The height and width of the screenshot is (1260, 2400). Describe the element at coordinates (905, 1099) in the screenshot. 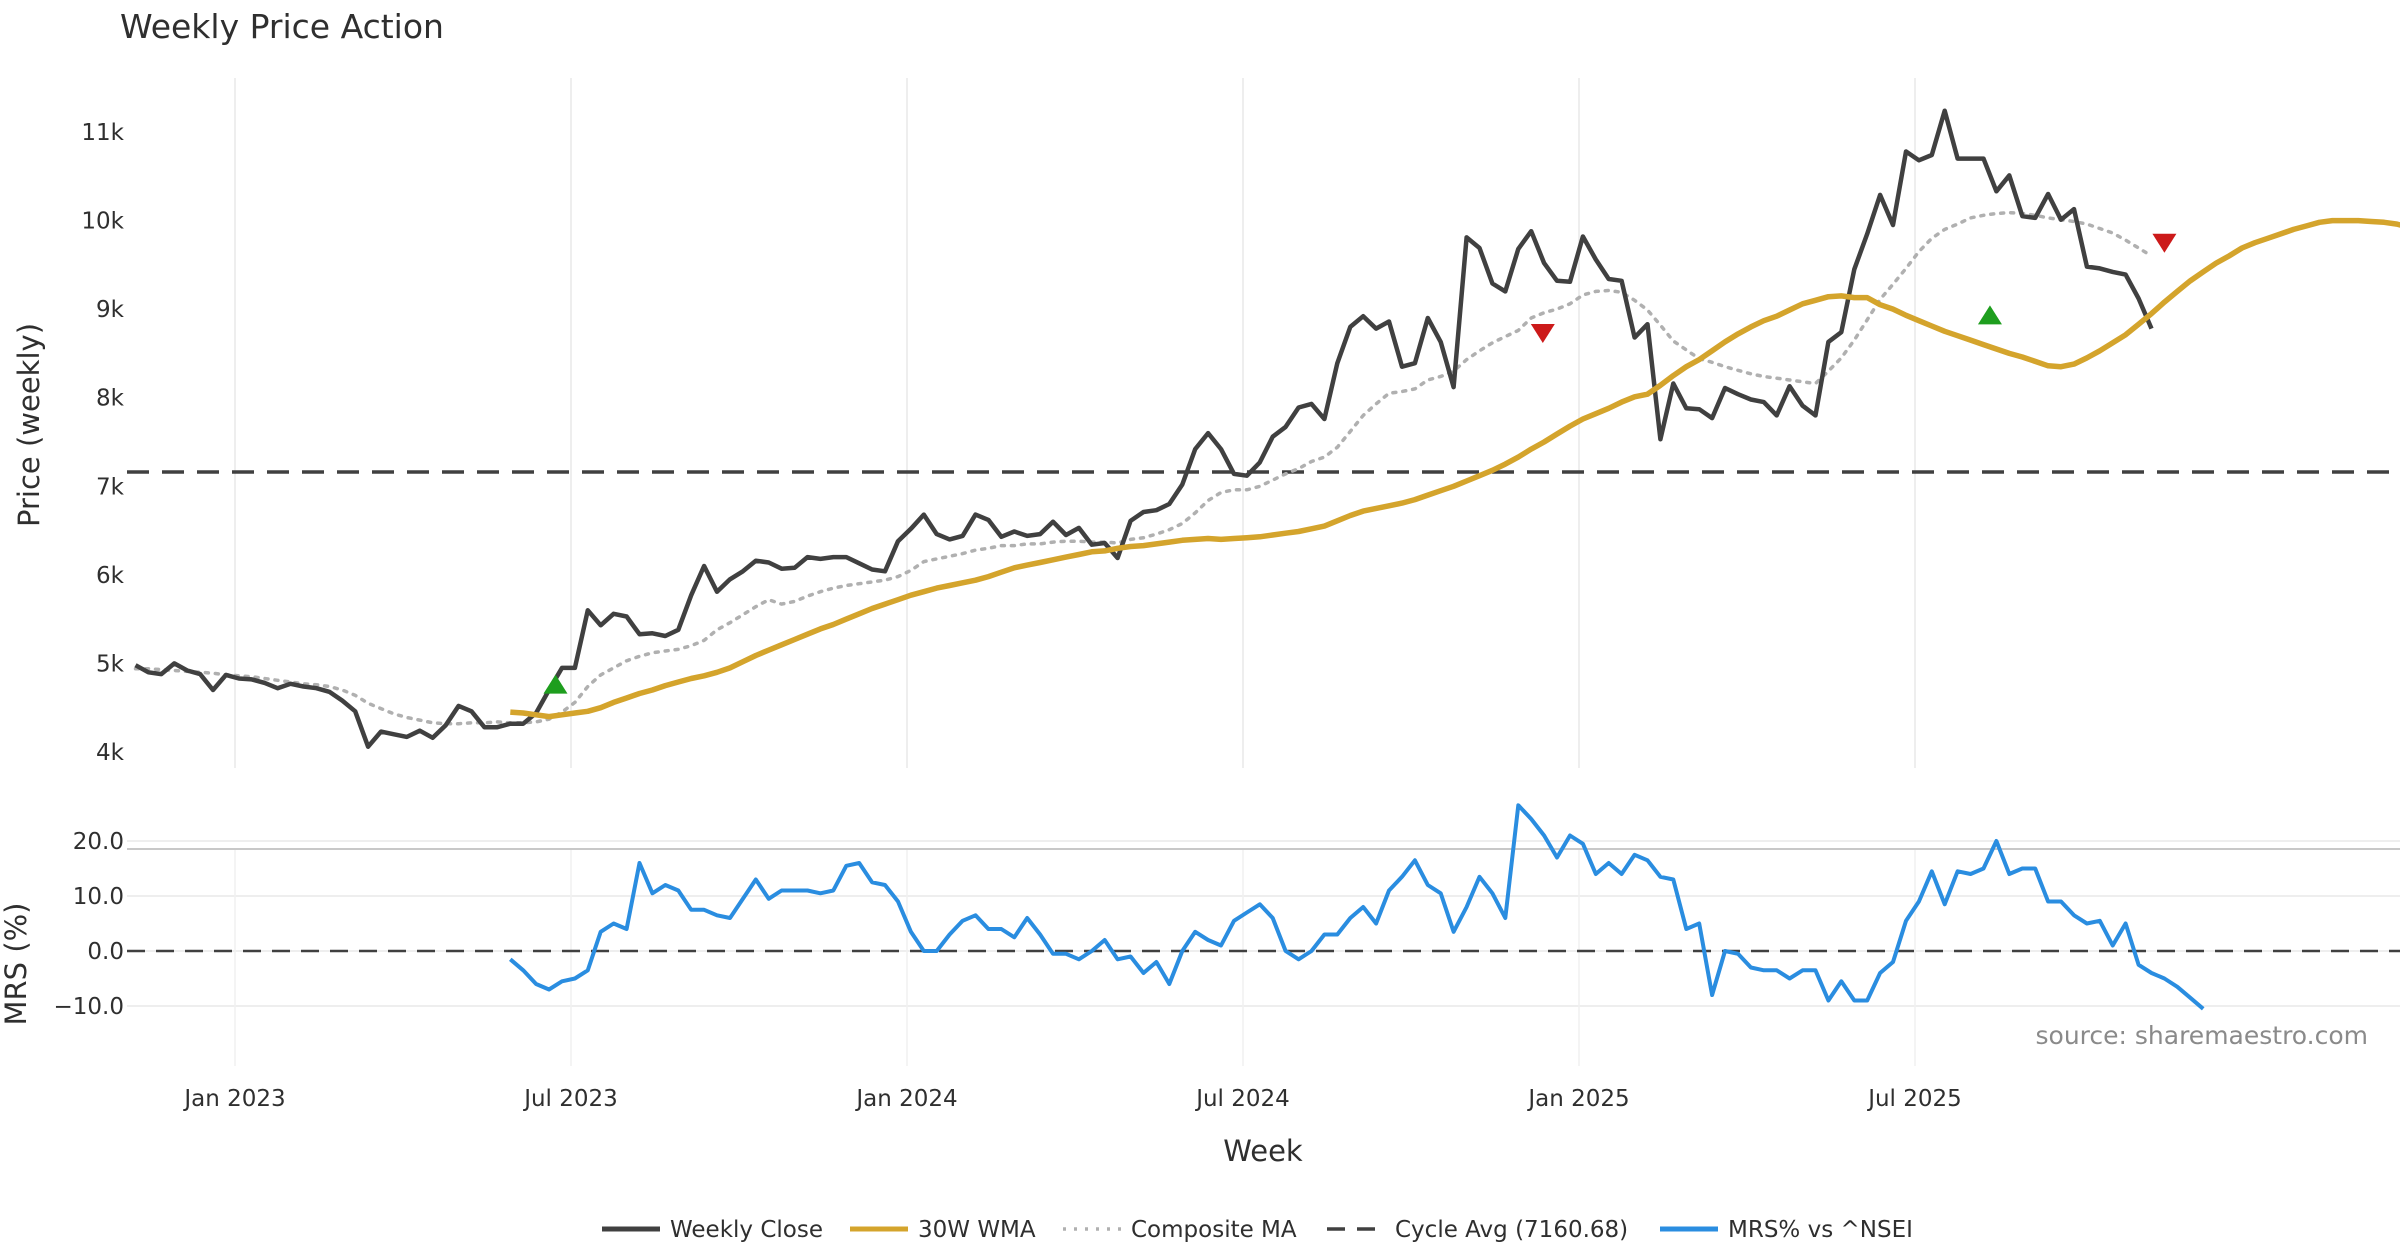

I see `x-tick-label: Jan 2024` at that location.